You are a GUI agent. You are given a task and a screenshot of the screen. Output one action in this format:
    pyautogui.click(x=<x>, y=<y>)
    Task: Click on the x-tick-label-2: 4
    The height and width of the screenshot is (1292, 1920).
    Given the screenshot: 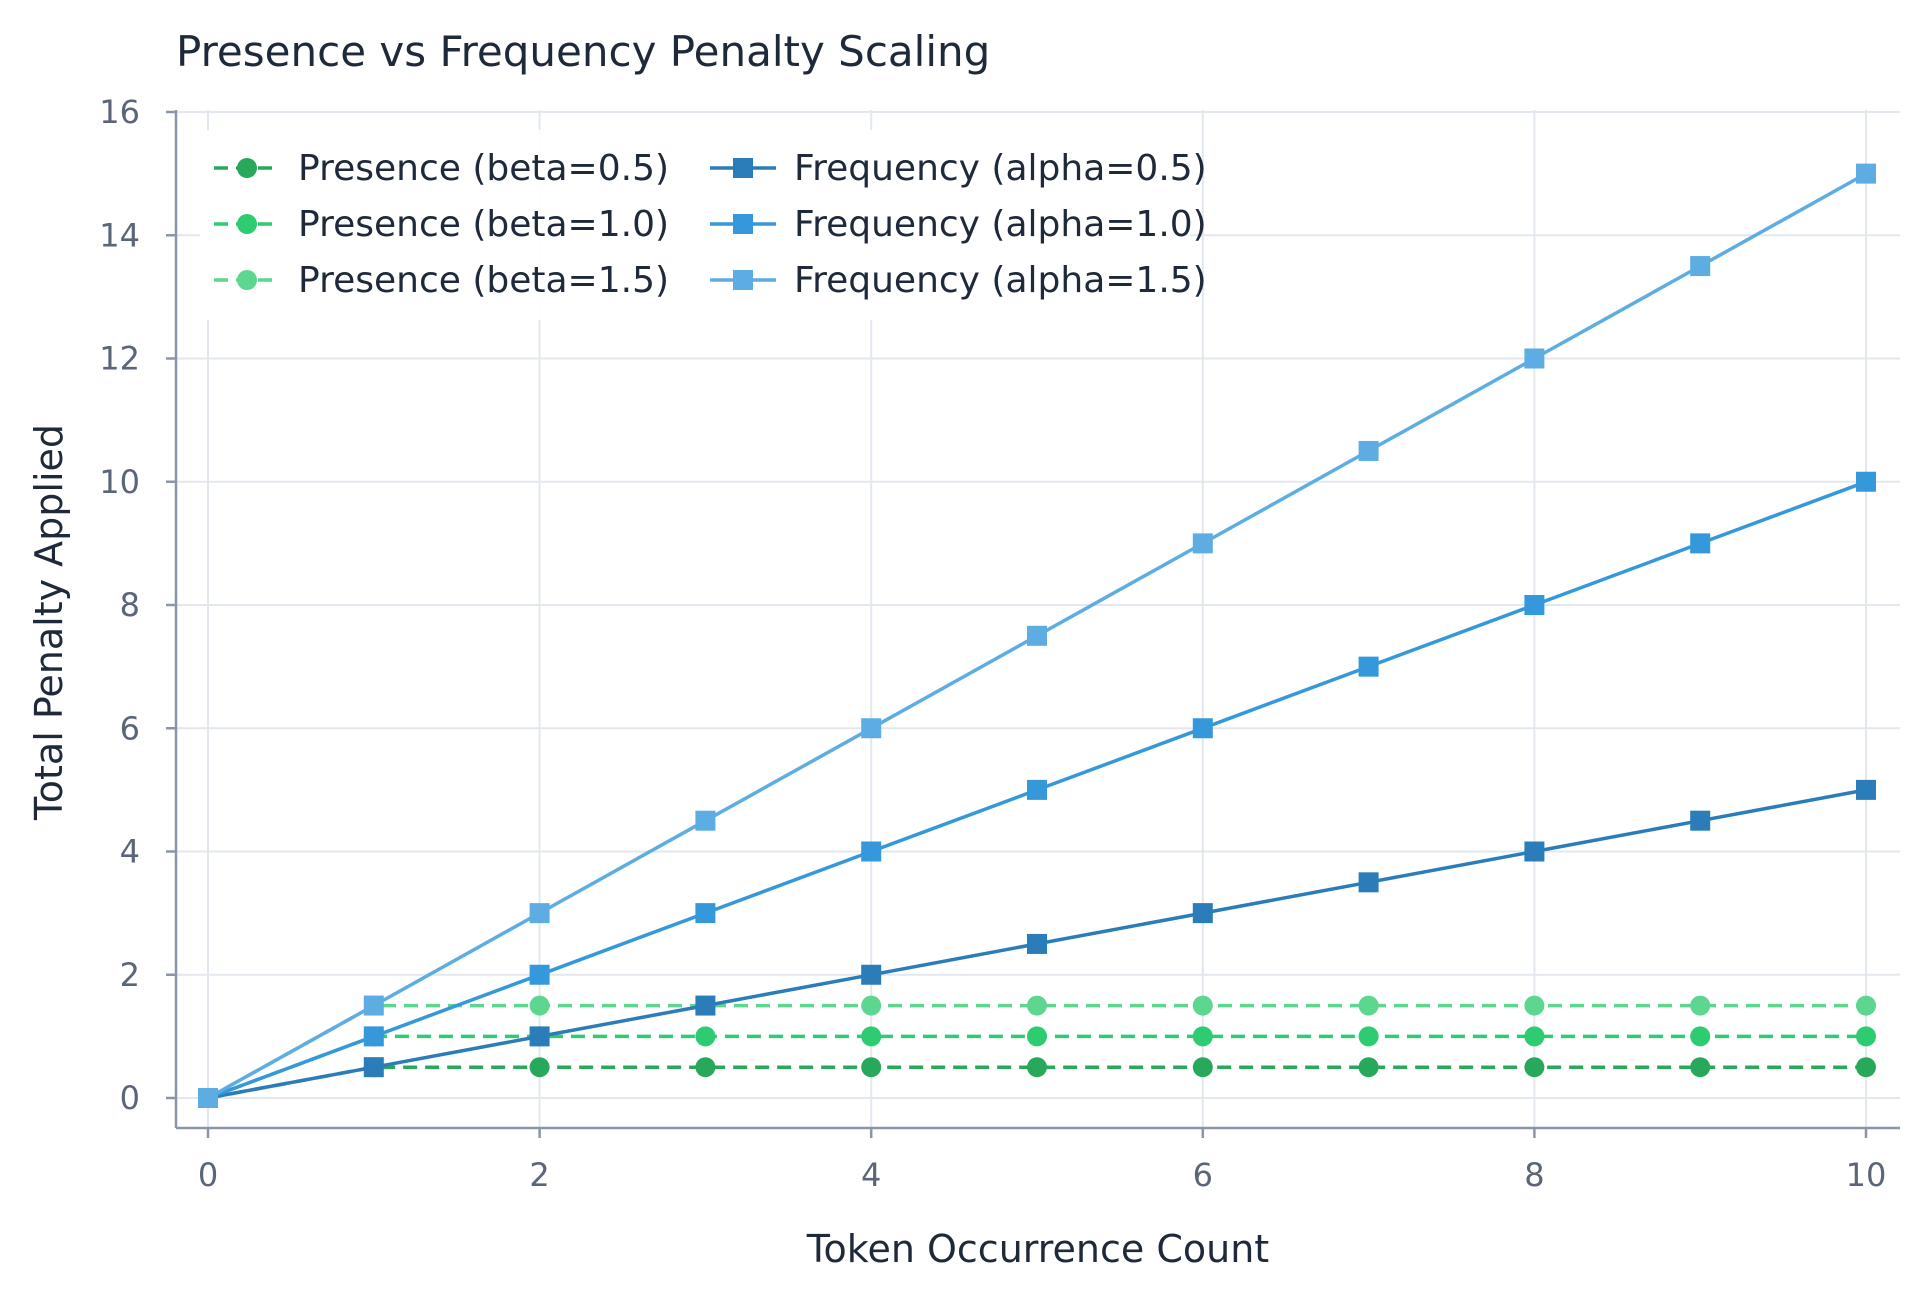 What is the action you would take?
    pyautogui.click(x=871, y=1175)
    